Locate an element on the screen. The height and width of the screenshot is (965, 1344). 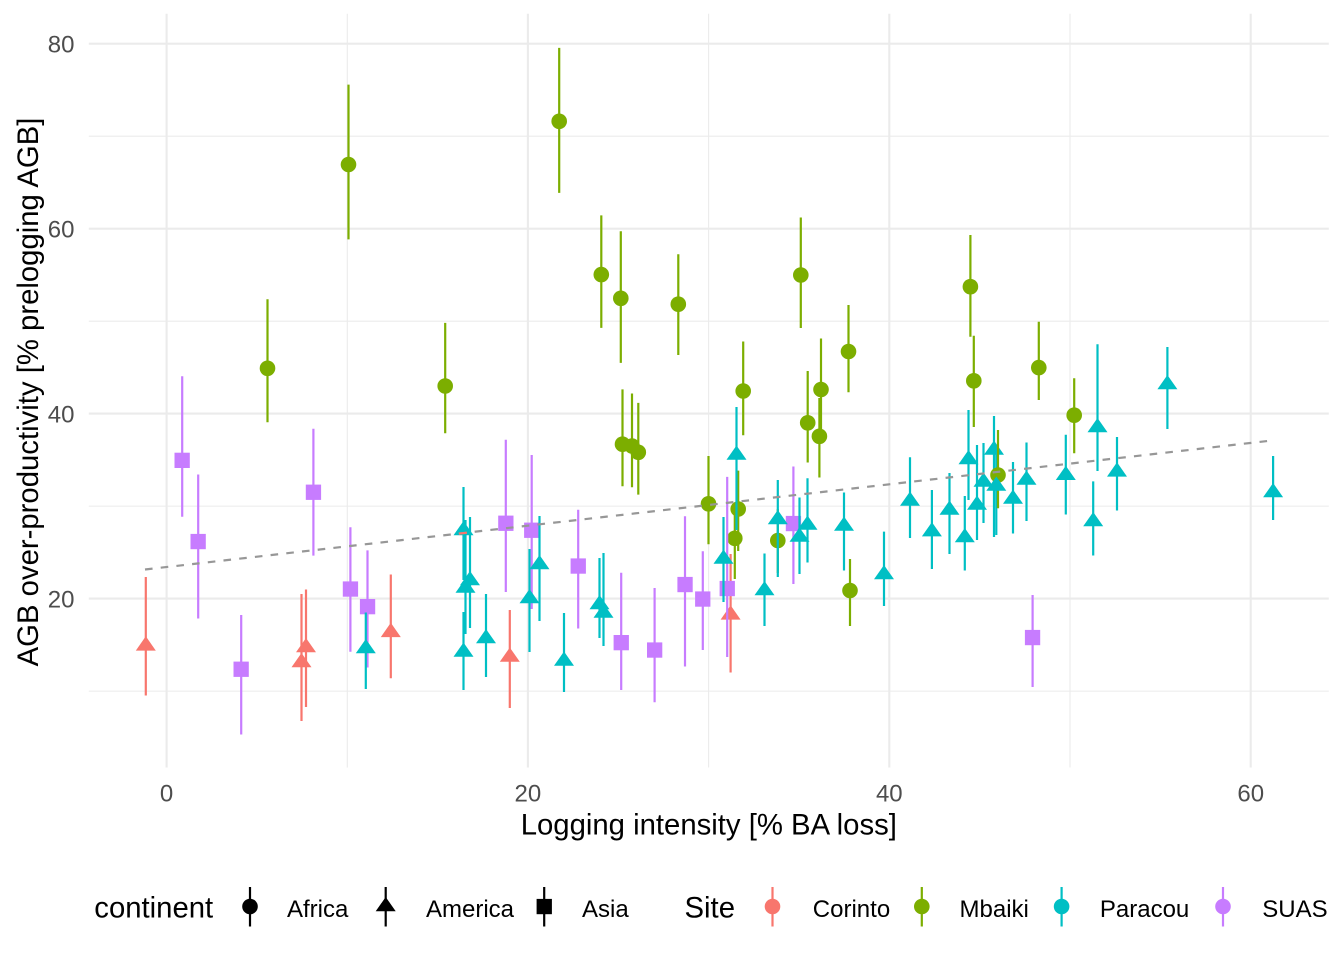
svg-text: continent is located at coordinates (153, 908).